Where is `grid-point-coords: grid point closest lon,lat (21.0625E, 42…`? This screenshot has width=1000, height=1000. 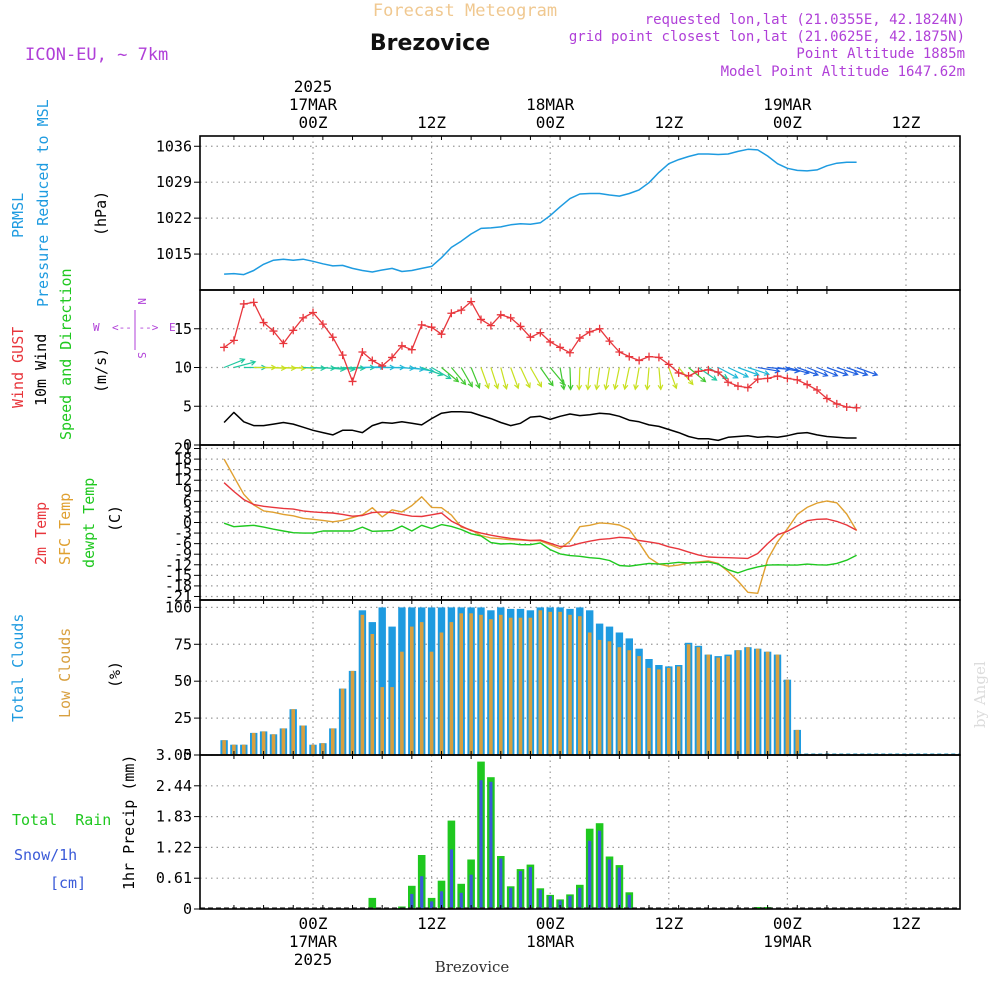 grid-point-coords: grid point closest lon,lat (21.0625E, 42… is located at coordinates (767, 37).